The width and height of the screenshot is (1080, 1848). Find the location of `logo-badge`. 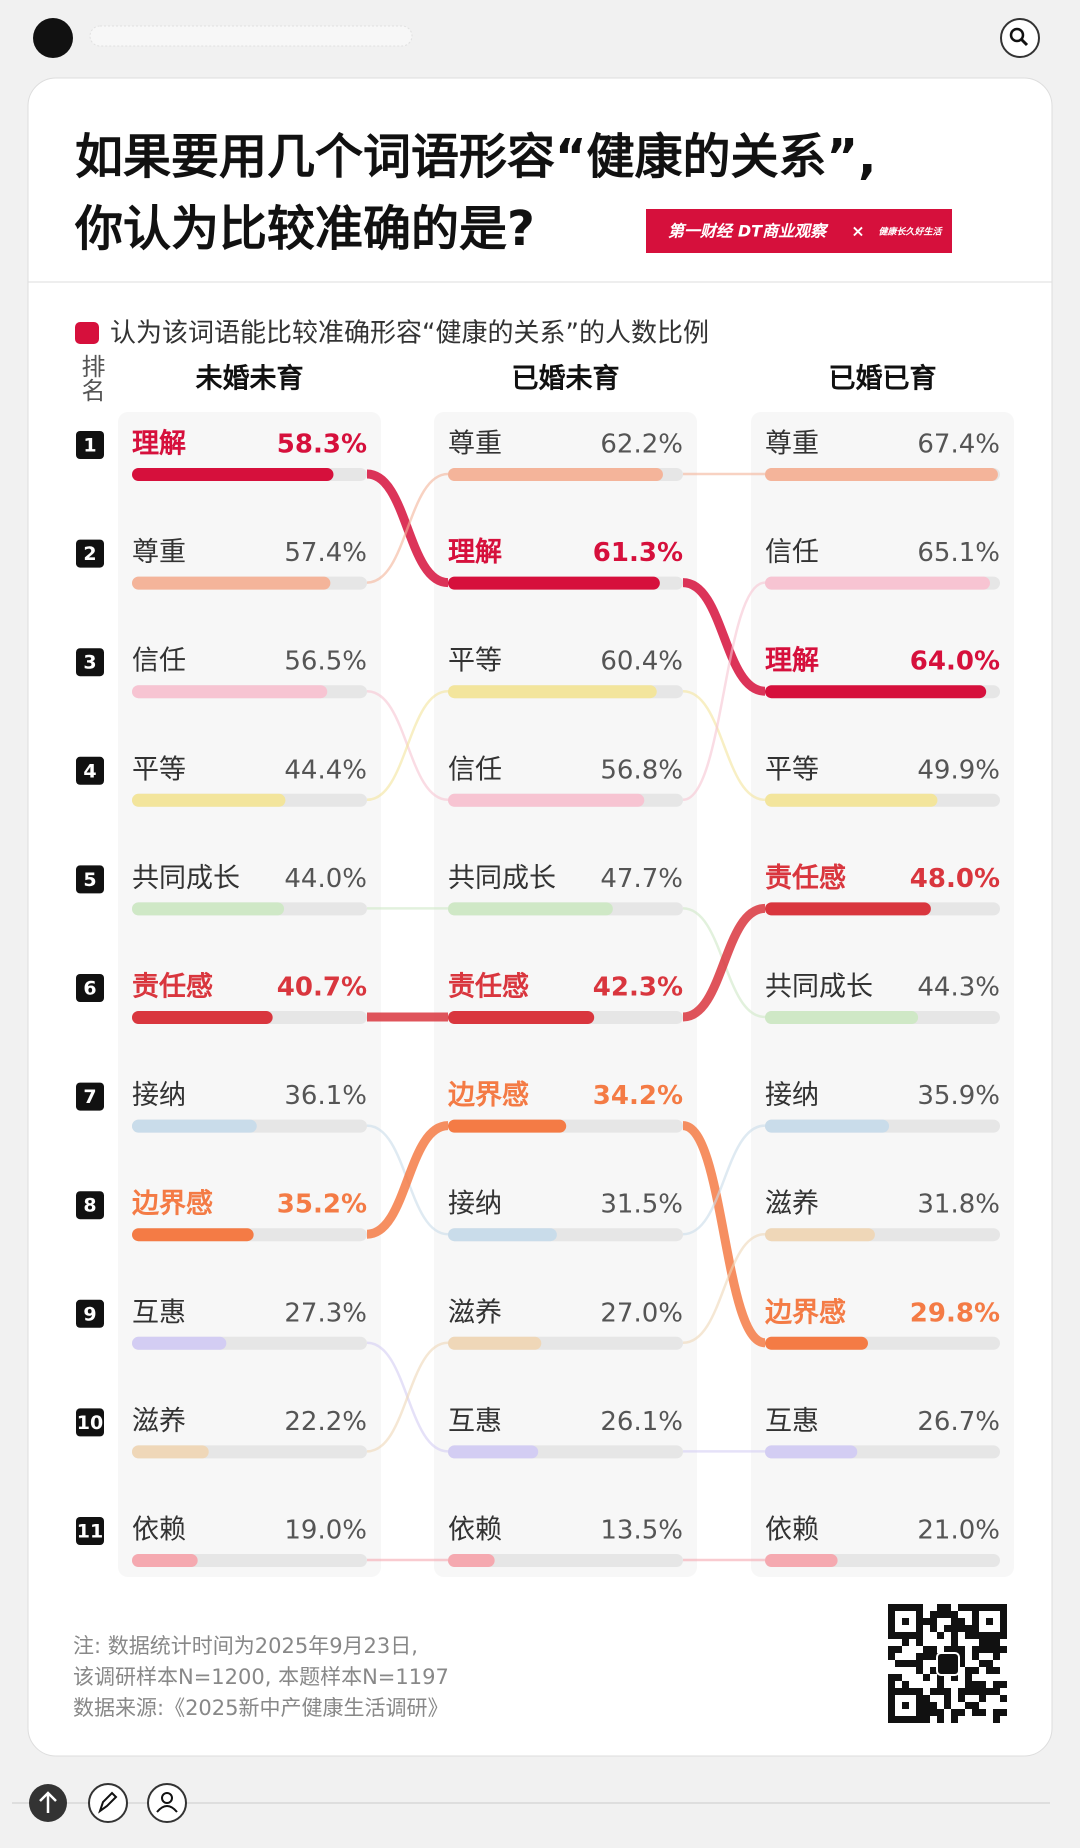

logo-badge is located at coordinates (53, 38).